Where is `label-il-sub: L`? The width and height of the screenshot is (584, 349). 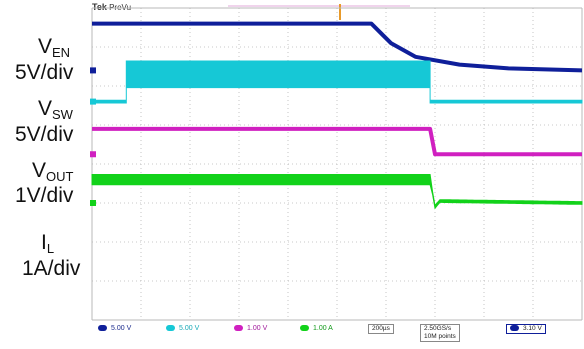 label-il-sub: L is located at coordinates (50, 248).